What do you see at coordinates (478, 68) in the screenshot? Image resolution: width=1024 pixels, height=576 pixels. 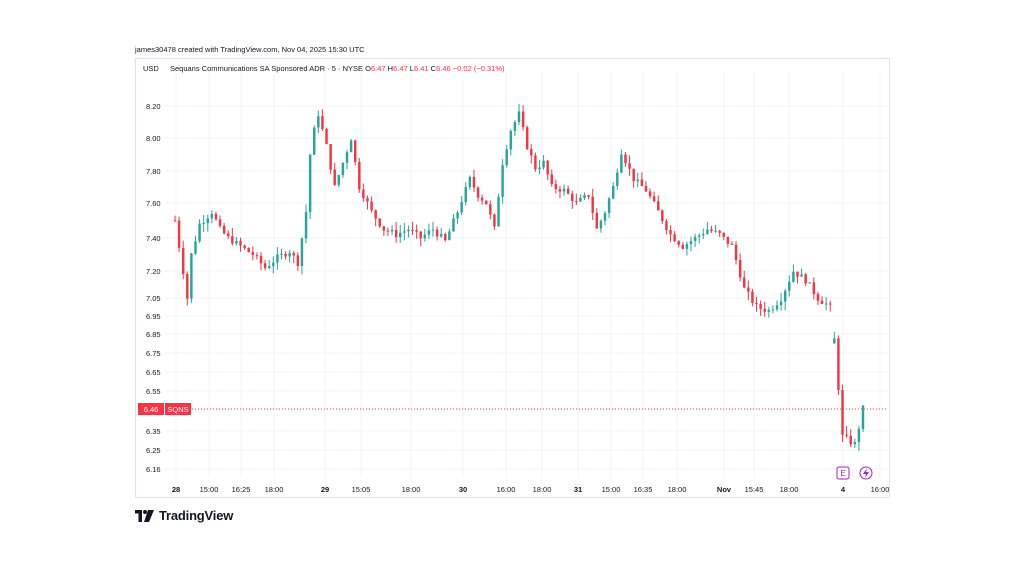 I see `change-value: −0.02 (−0.31%)` at bounding box center [478, 68].